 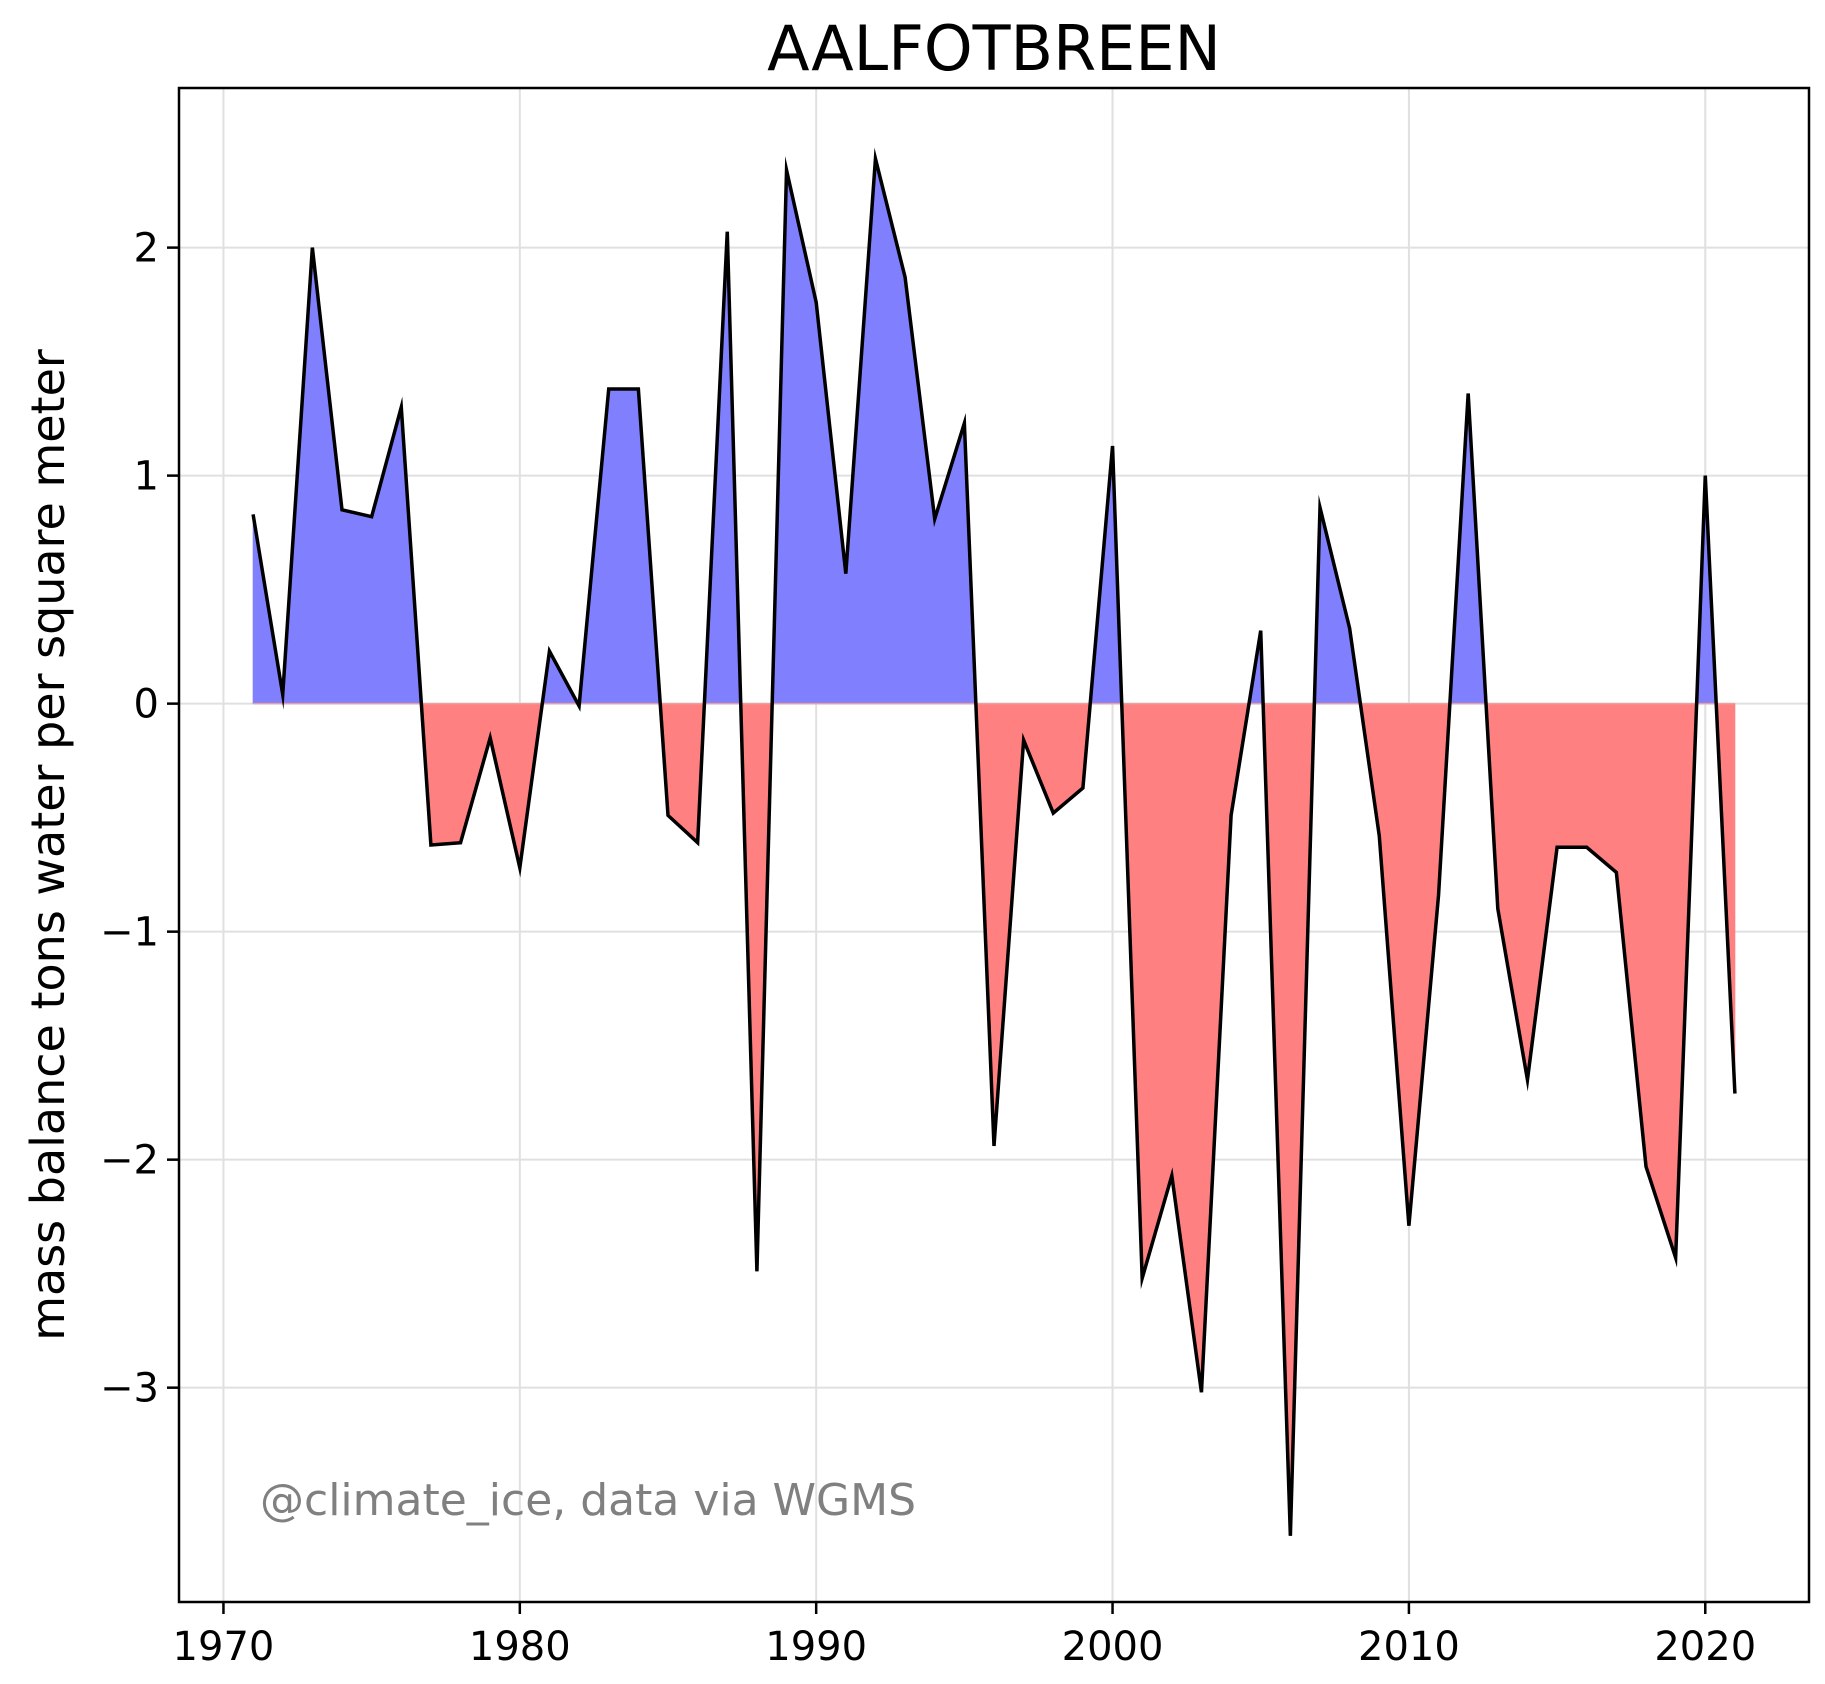 I want to click on x-tick-label: 1970, so click(x=224, y=1647).